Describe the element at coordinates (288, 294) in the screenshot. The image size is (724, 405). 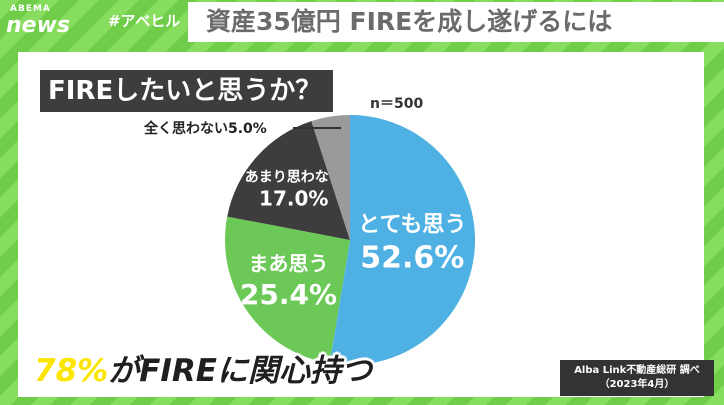
I see `label-somewhat-value: 25.4%` at that location.